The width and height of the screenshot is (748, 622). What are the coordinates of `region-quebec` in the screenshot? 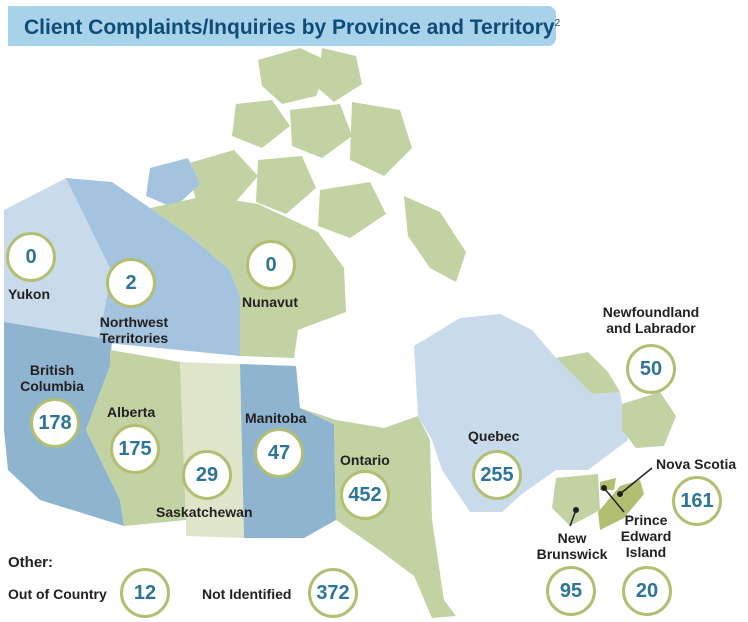 It's located at (521, 413).